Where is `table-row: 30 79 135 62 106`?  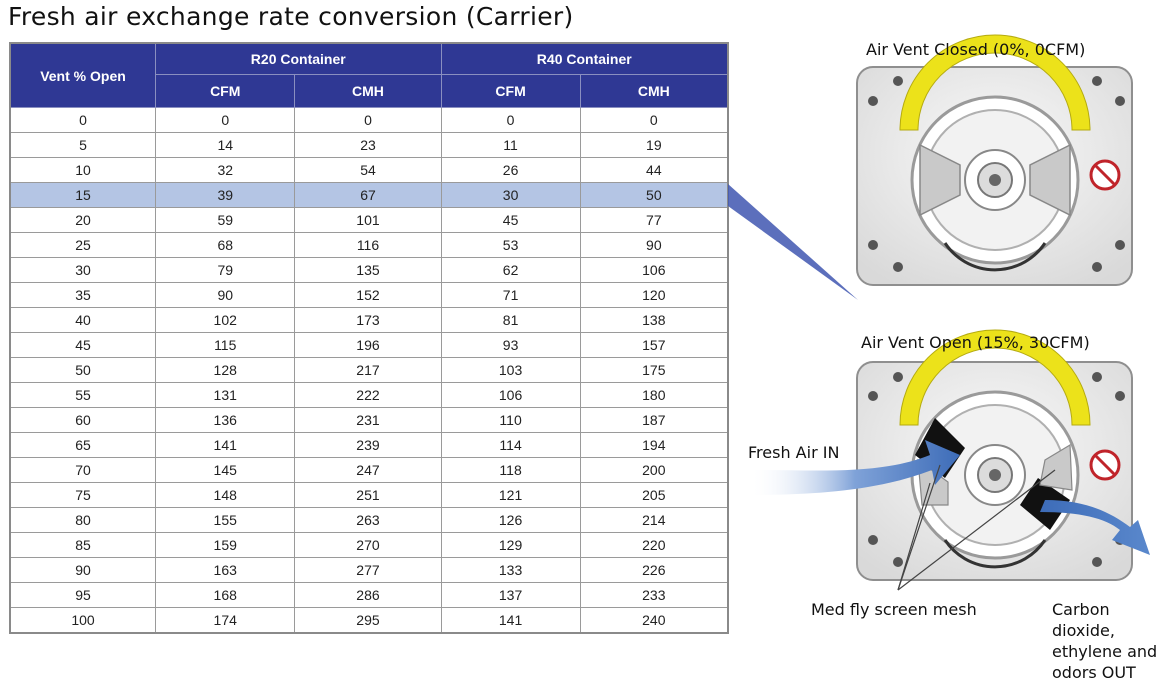 table-row: 30 79 135 62 106 is located at coordinates (369, 270).